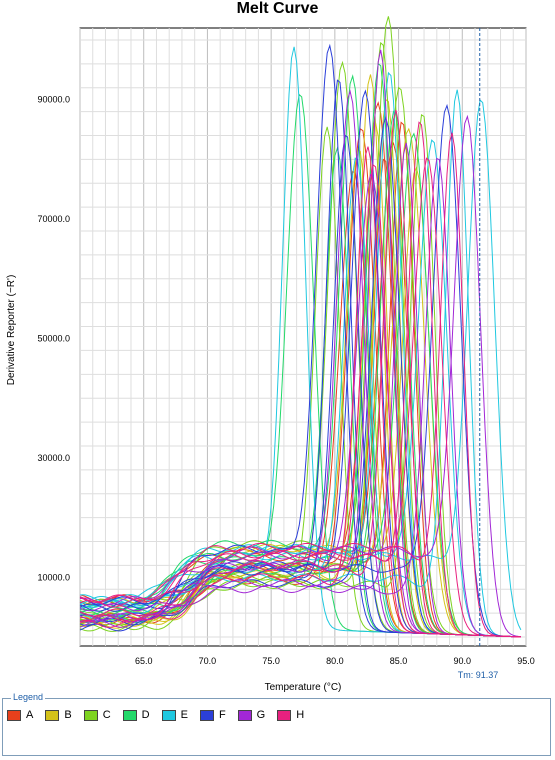  I want to click on legend-item-d: D, so click(136, 715).